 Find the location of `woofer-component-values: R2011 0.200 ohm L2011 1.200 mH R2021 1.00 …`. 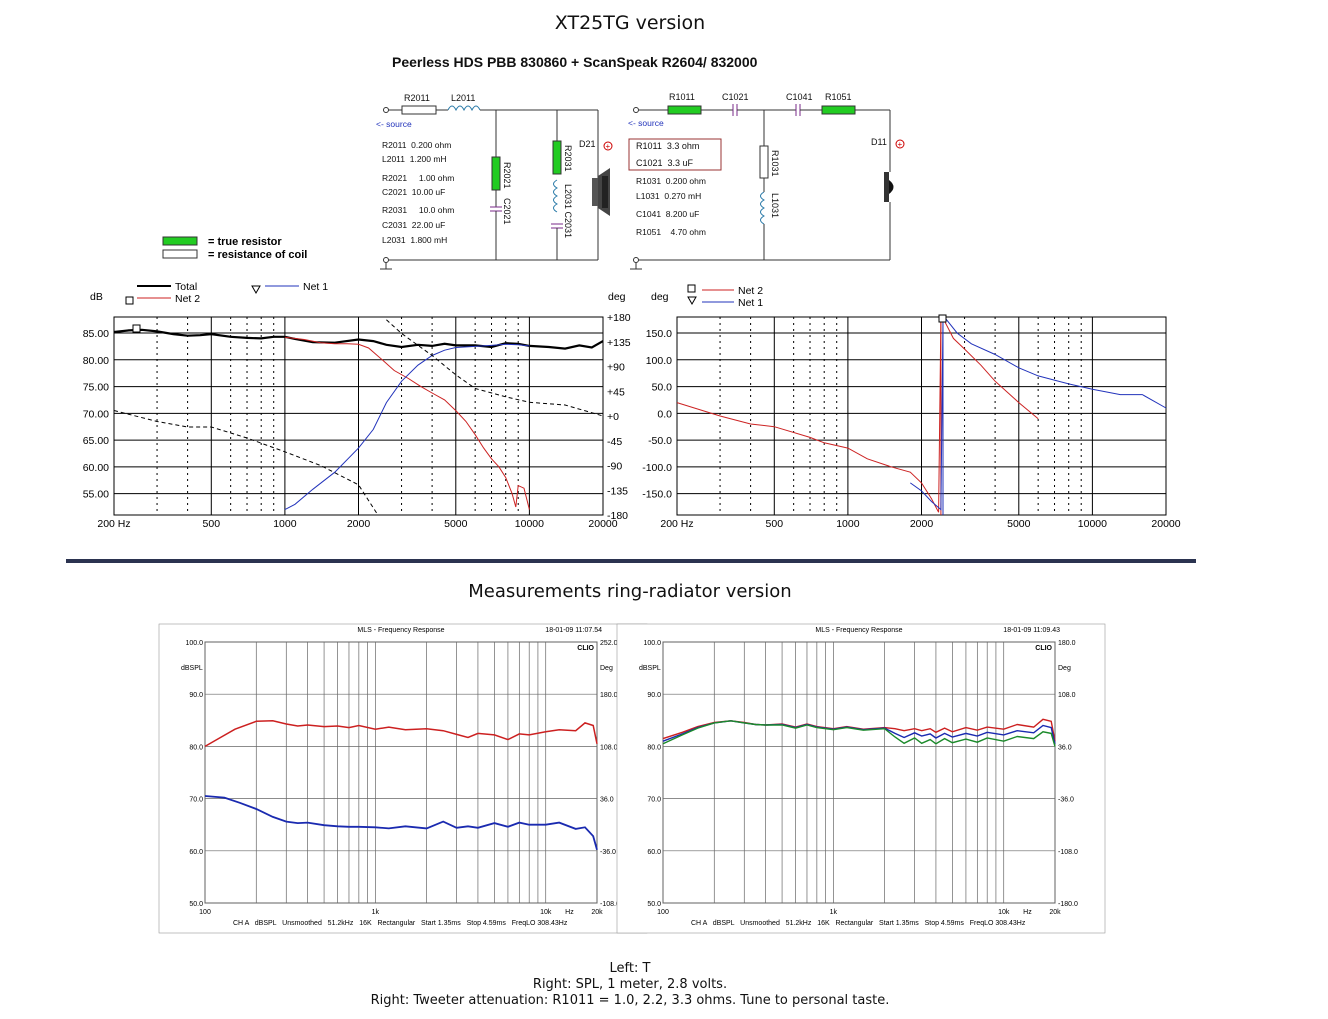

woofer-component-values: R2011 0.200 ohm L2011 1.200 mH R2021 1.00 … is located at coordinates (418, 192).